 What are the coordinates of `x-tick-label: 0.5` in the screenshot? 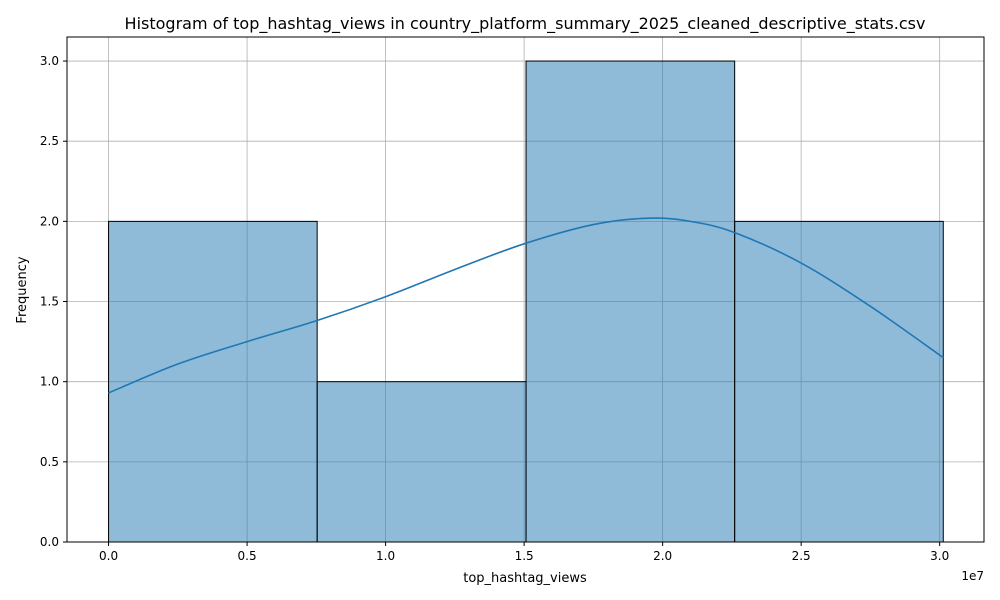 It's located at (247, 556).